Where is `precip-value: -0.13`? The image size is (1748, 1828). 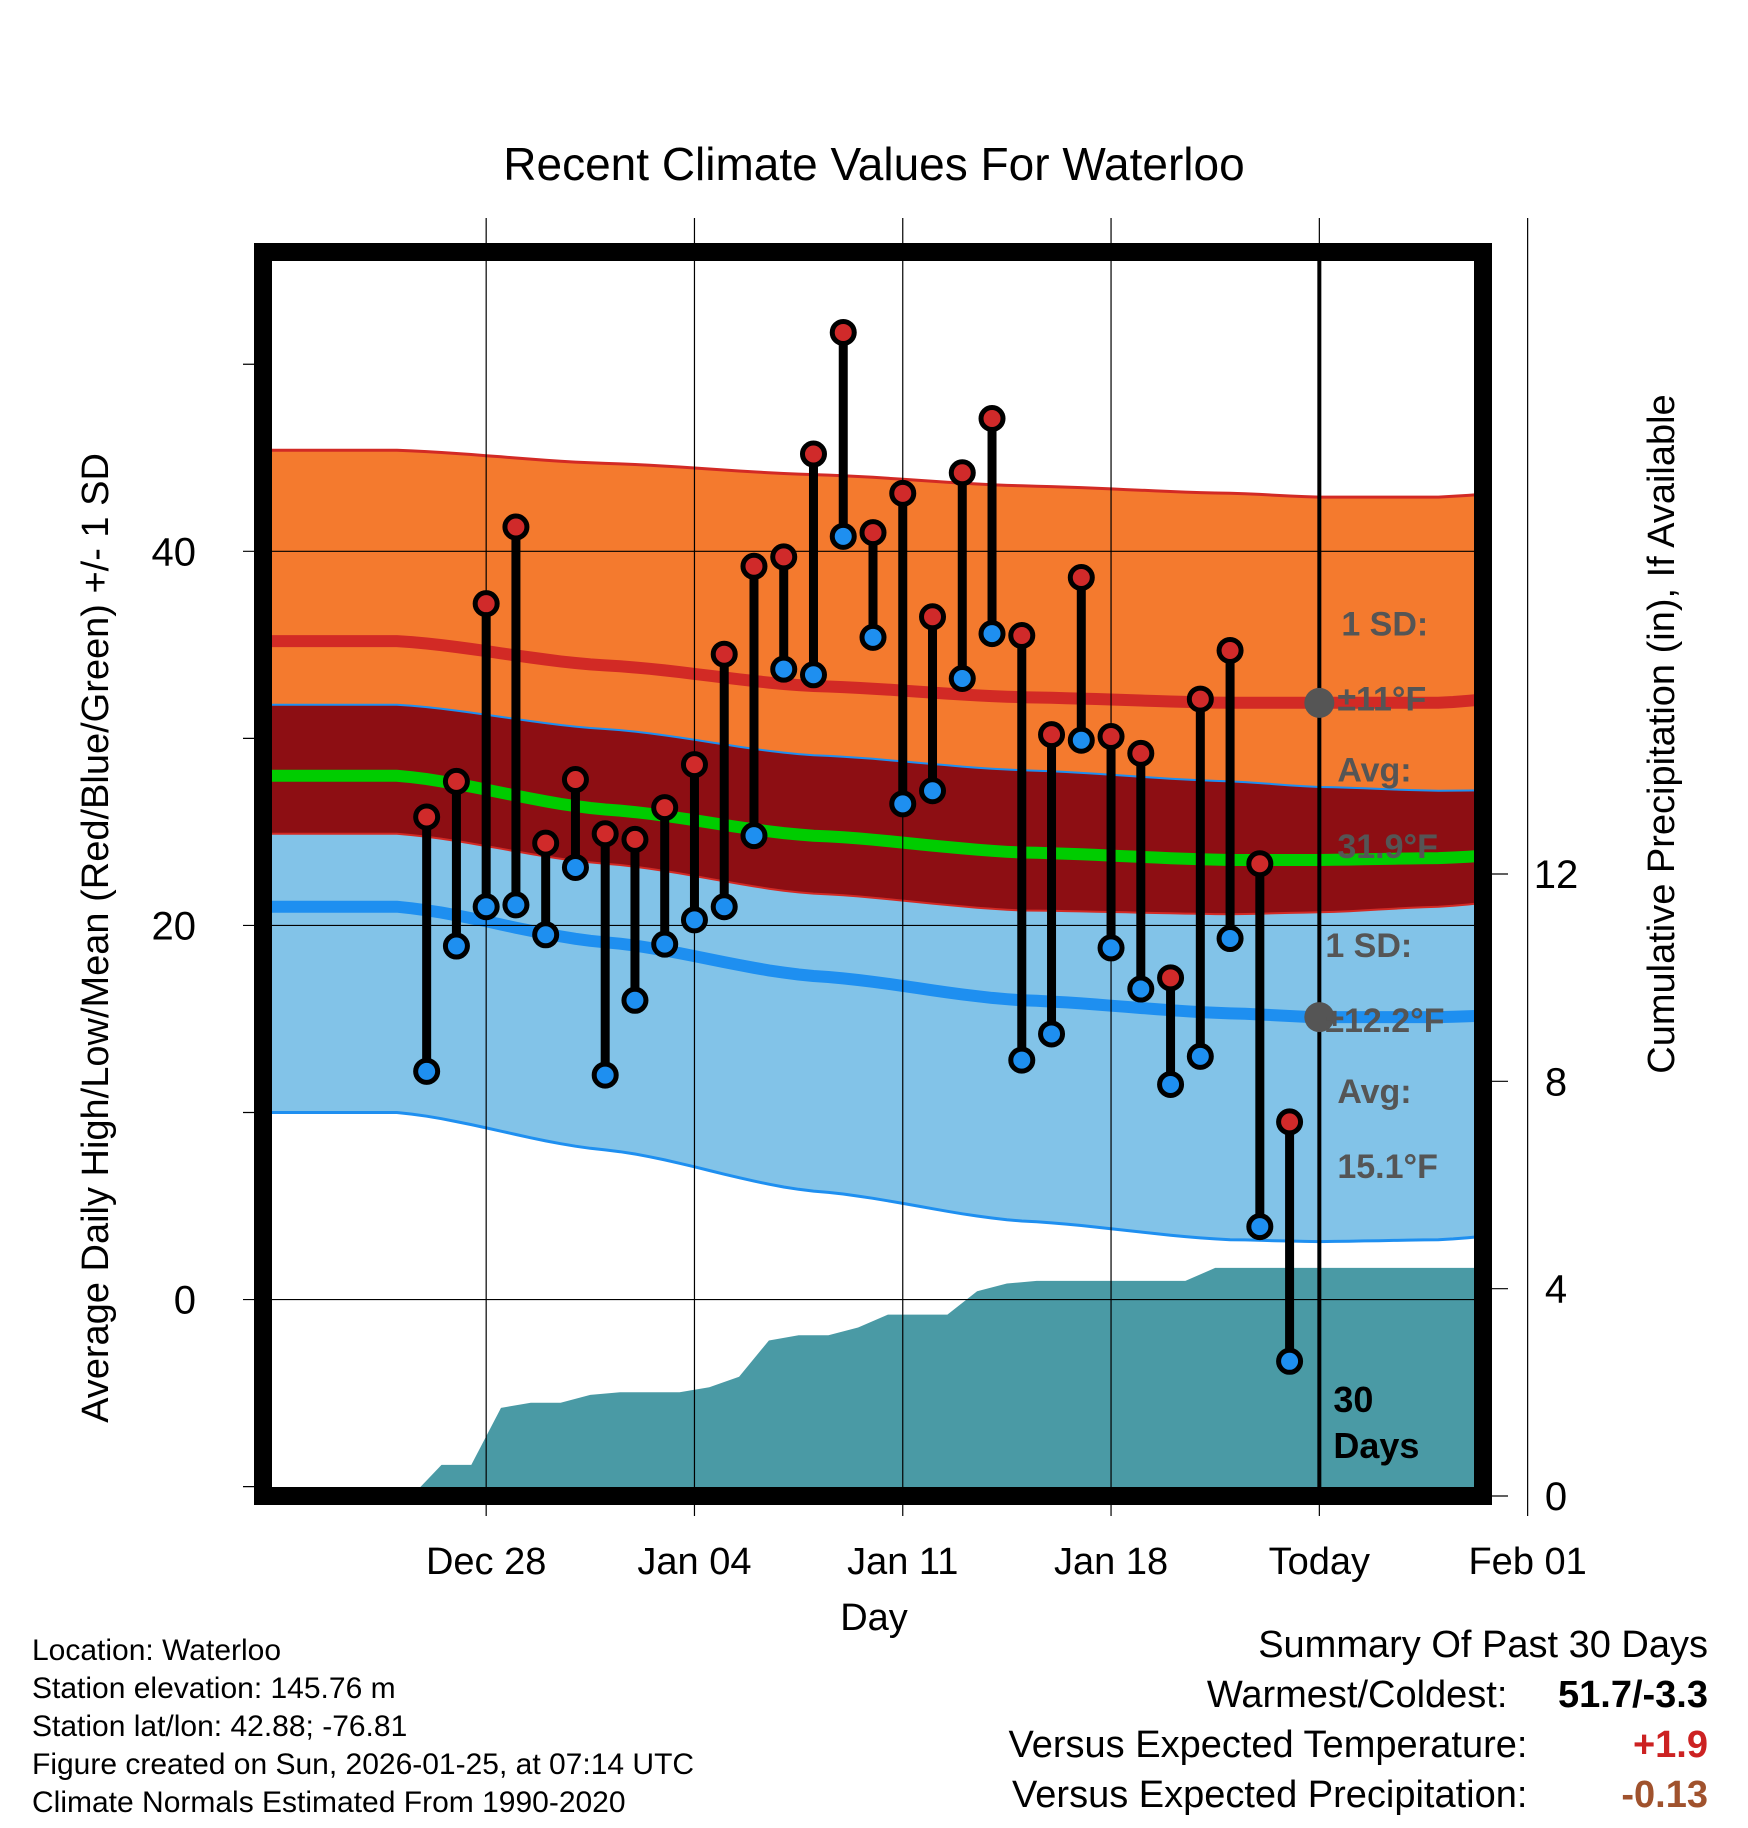 precip-value: -0.13 is located at coordinates (1664, 1795).